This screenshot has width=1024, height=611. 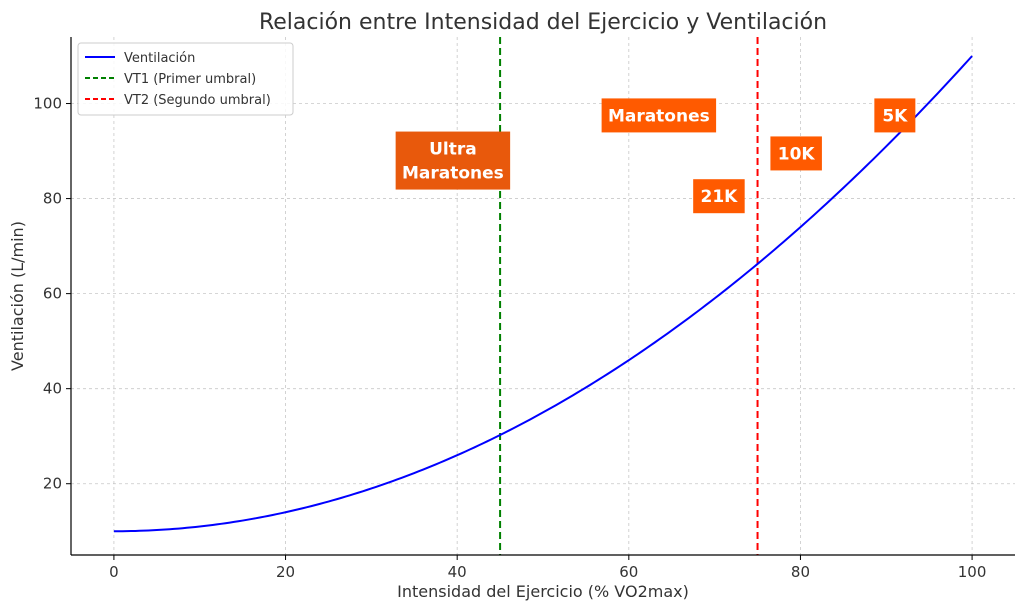 I want to click on y-axis-label: Ventilación (L/min), so click(x=17, y=296).